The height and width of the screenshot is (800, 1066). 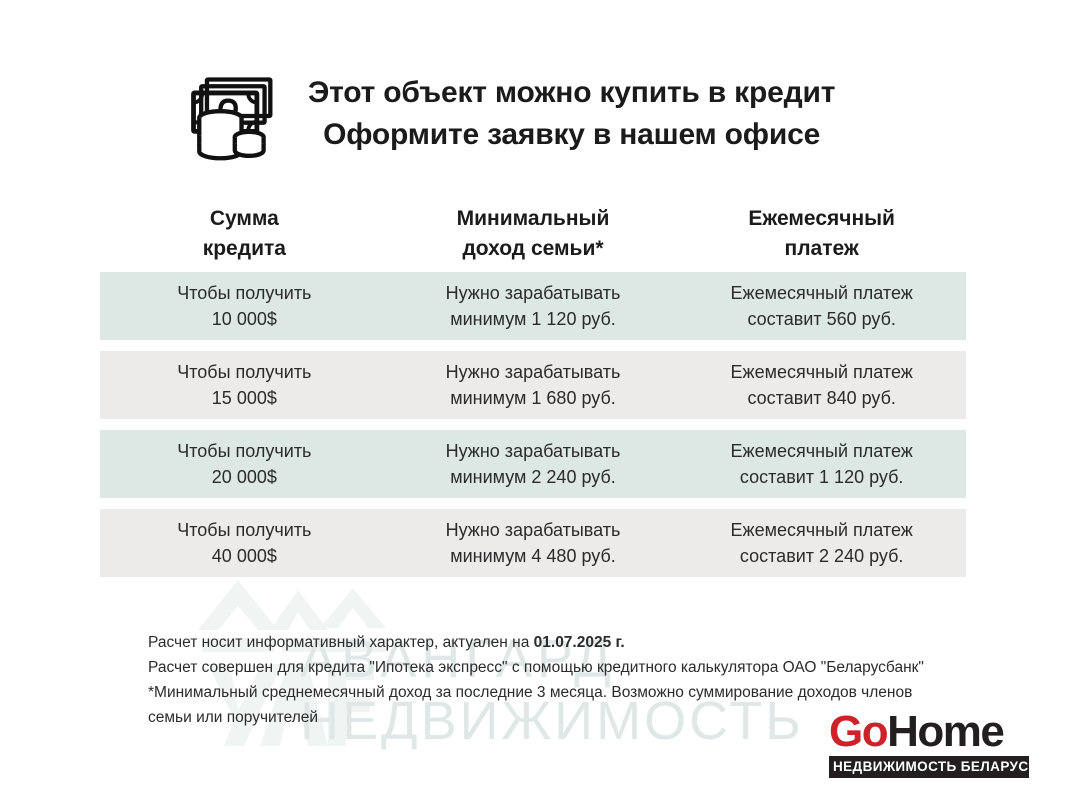 What do you see at coordinates (244, 543) in the screenshot?
I see `cell-loan-amount: Чтобы получить 40 000$` at bounding box center [244, 543].